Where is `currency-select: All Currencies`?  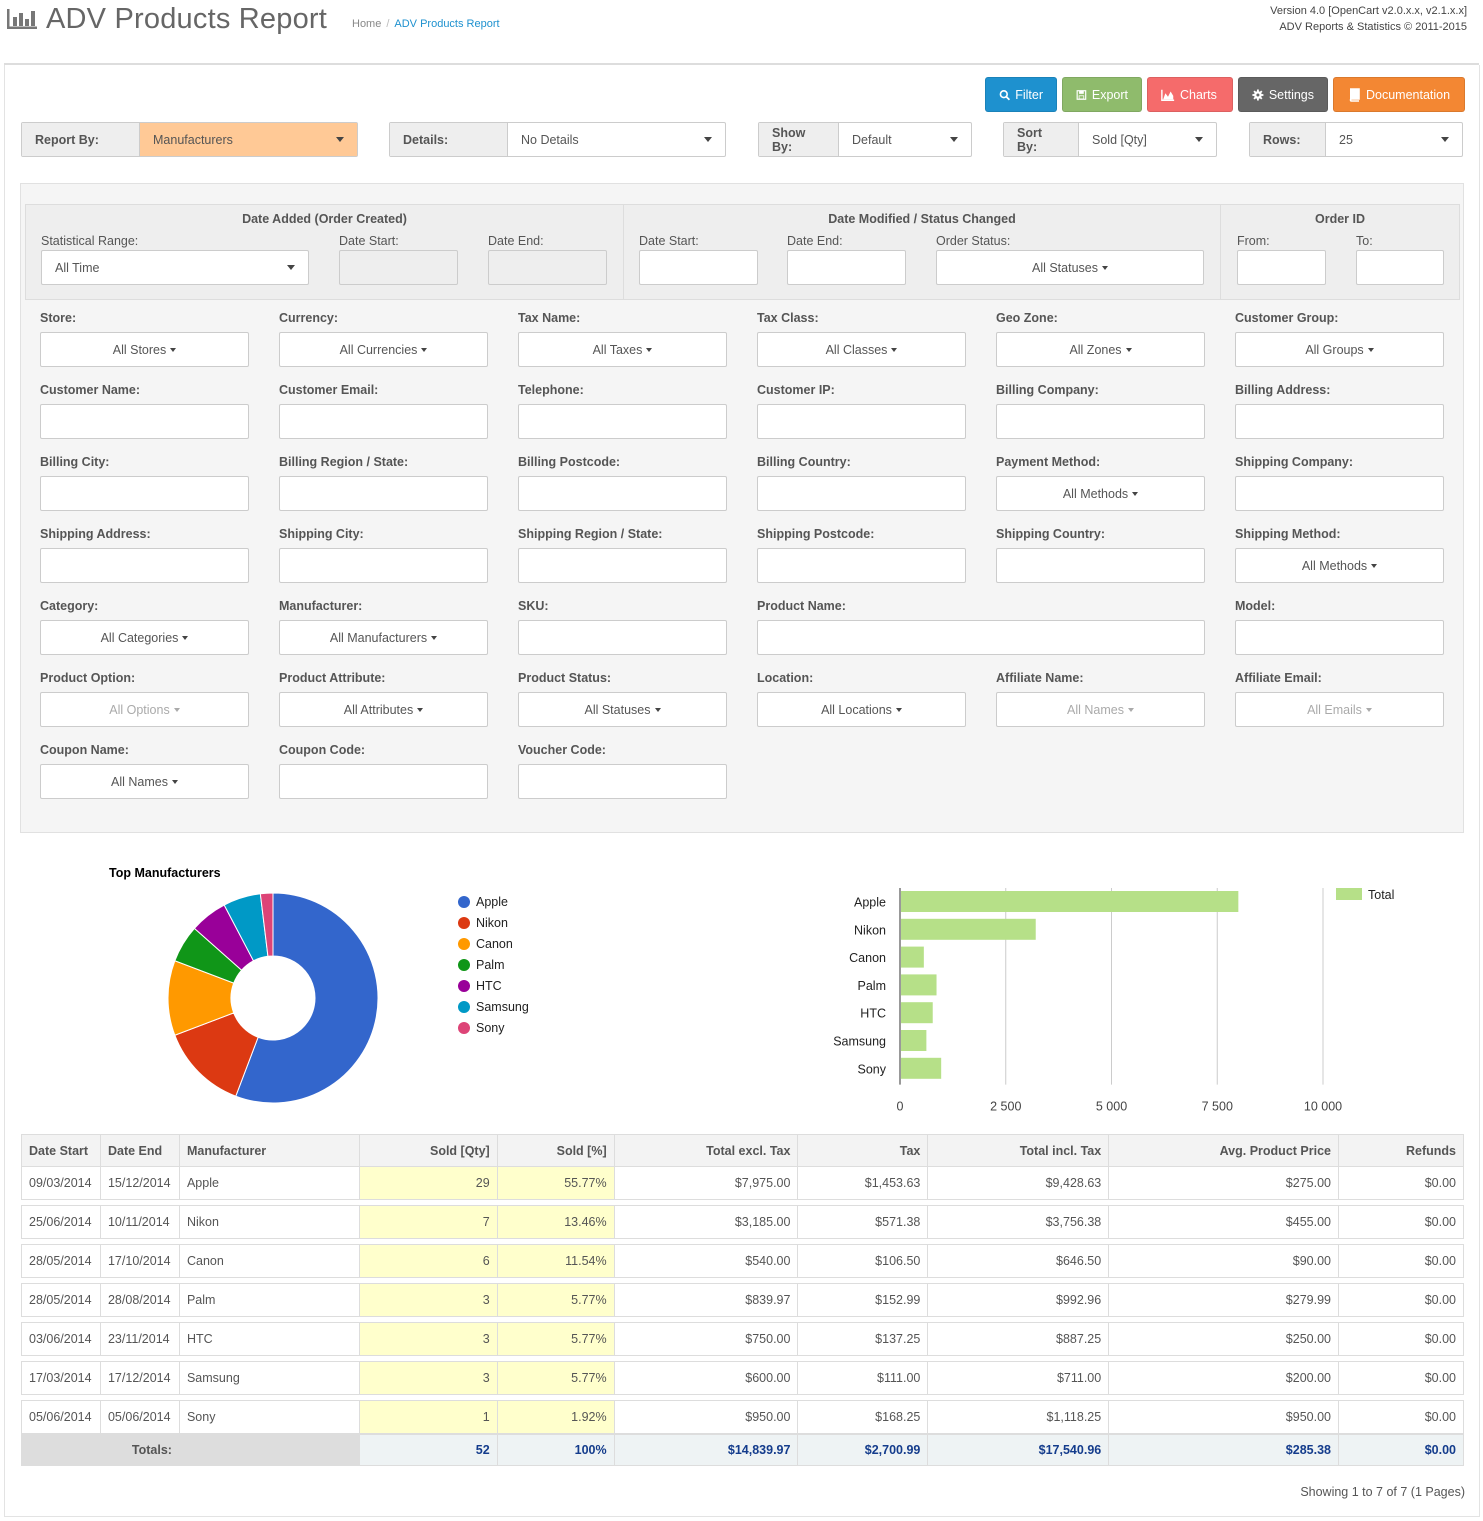
currency-select: All Currencies is located at coordinates (383, 349).